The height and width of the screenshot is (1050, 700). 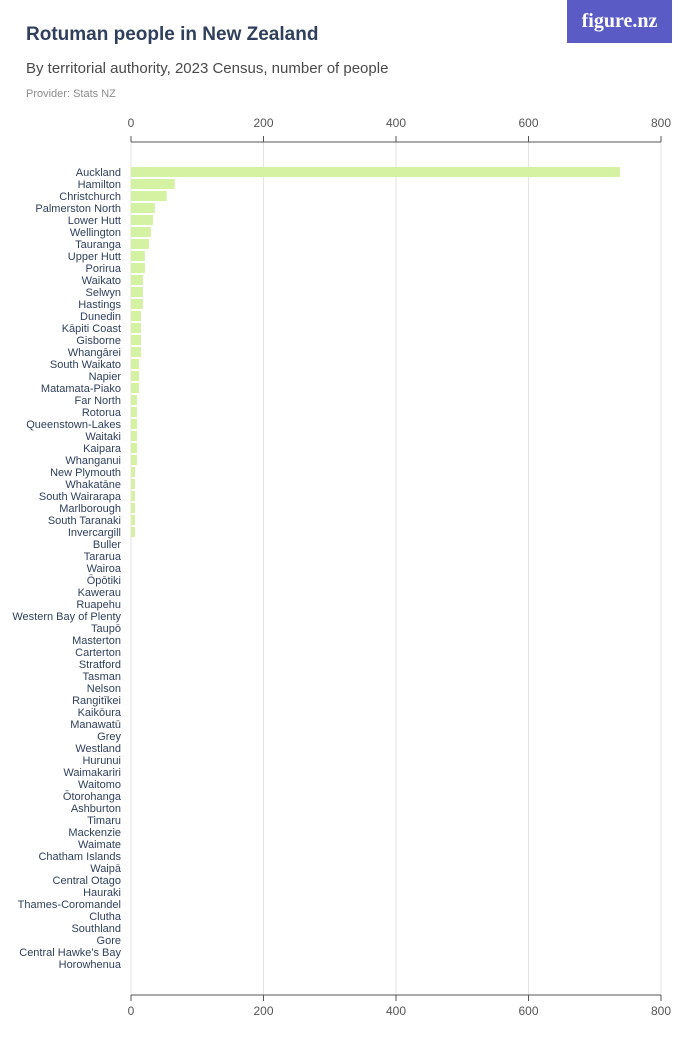 I want to click on chart-title: Rotuman people in New Zealand, so click(x=172, y=34).